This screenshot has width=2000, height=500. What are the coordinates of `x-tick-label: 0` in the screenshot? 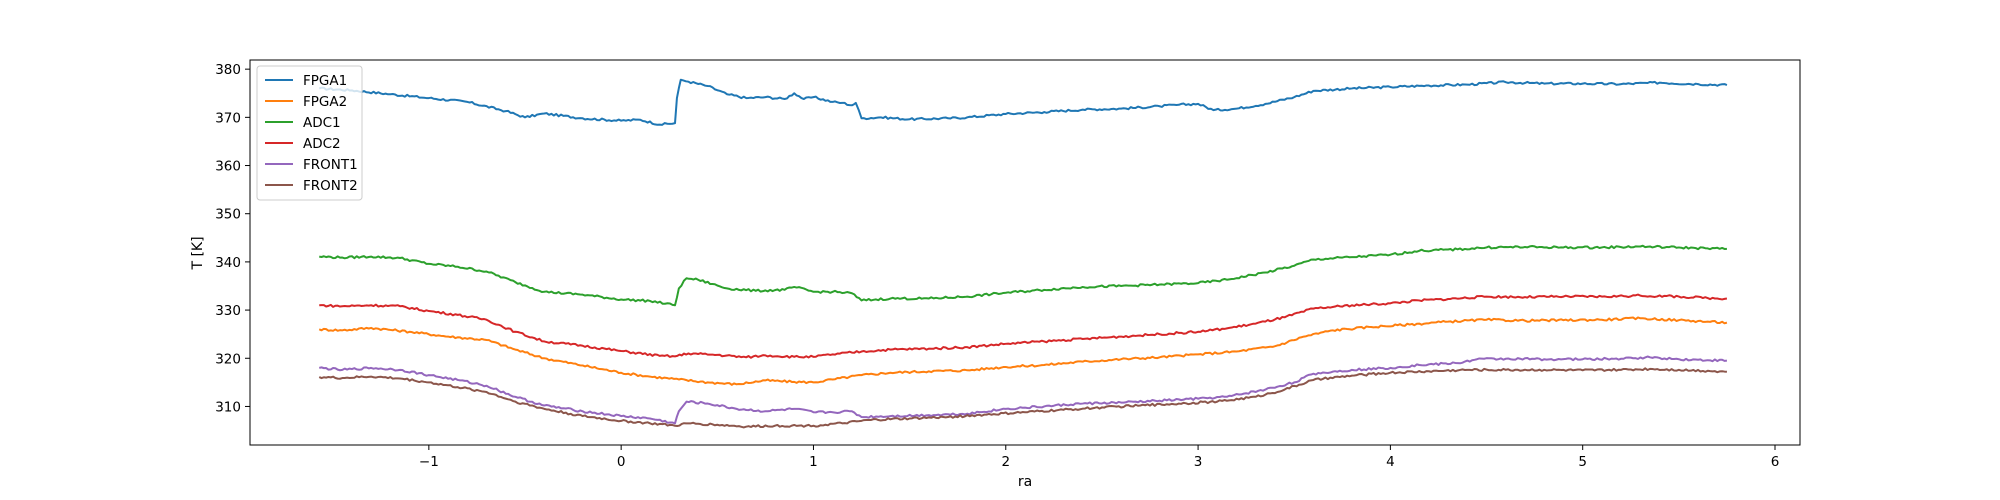 It's located at (621, 462).